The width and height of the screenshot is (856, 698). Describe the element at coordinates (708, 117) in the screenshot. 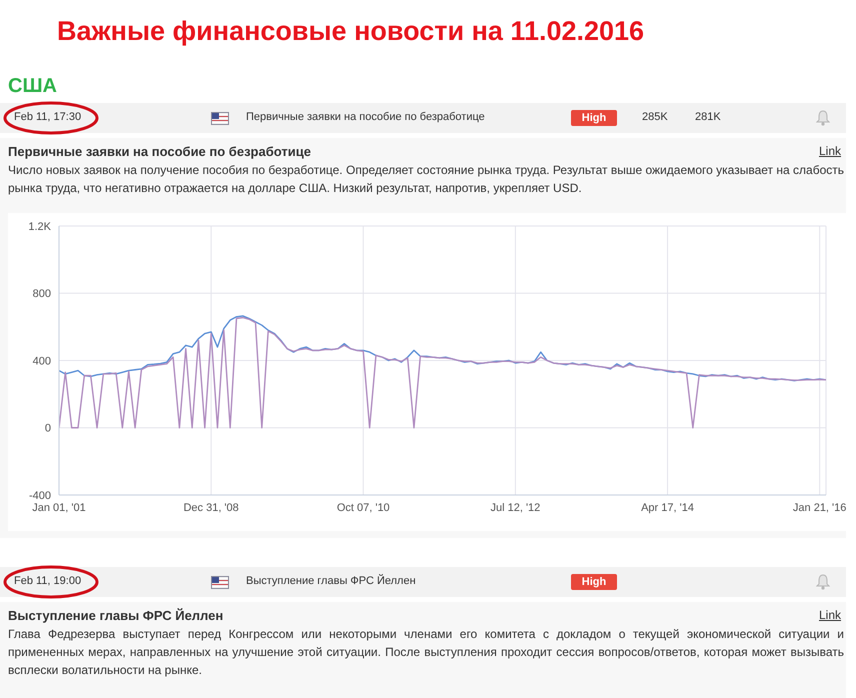

I see `text: 281K` at that location.